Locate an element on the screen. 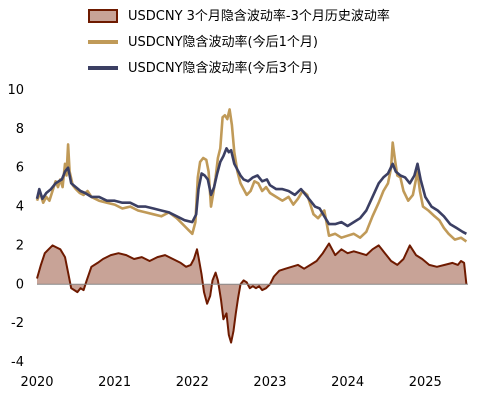  x-tick-label: 2024 is located at coordinates (347, 382).